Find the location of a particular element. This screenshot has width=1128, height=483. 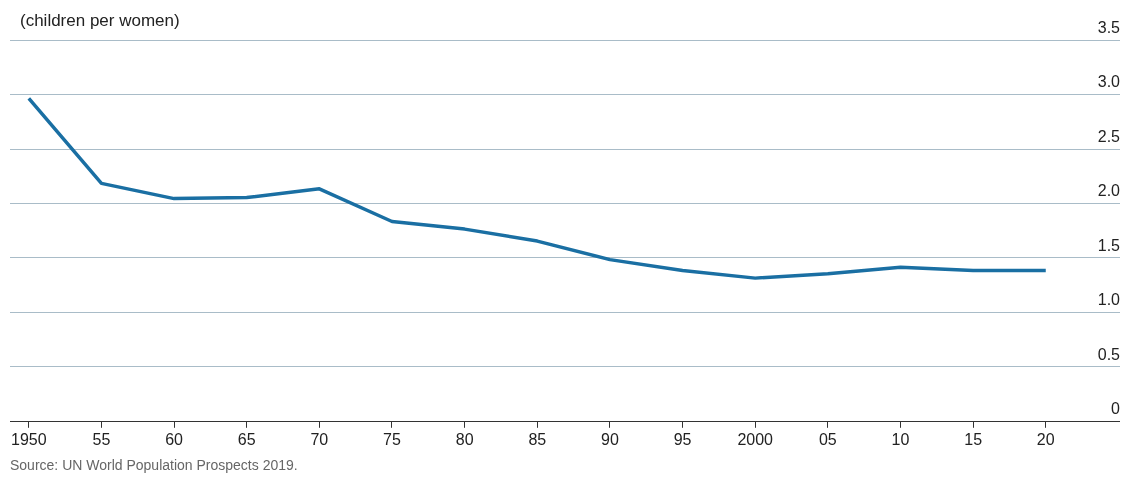

x-tick-label: 95 is located at coordinates (682, 439).